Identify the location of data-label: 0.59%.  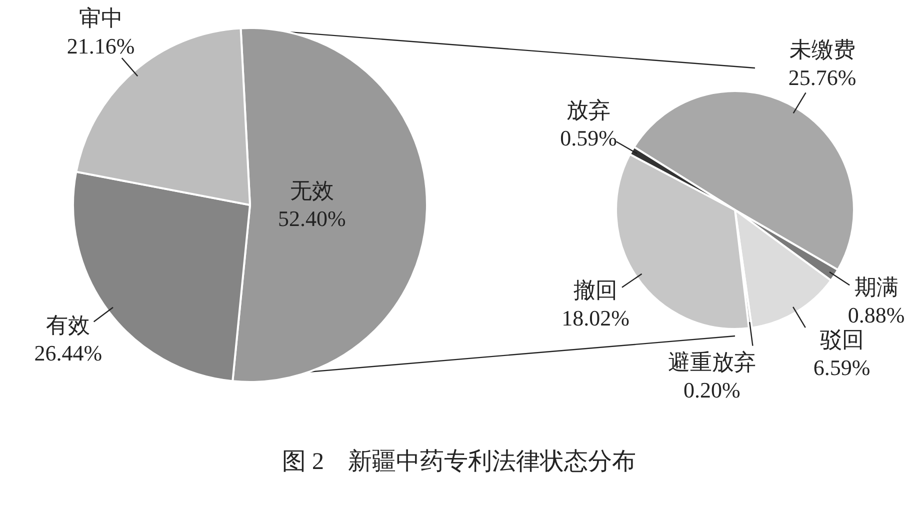
(588, 137).